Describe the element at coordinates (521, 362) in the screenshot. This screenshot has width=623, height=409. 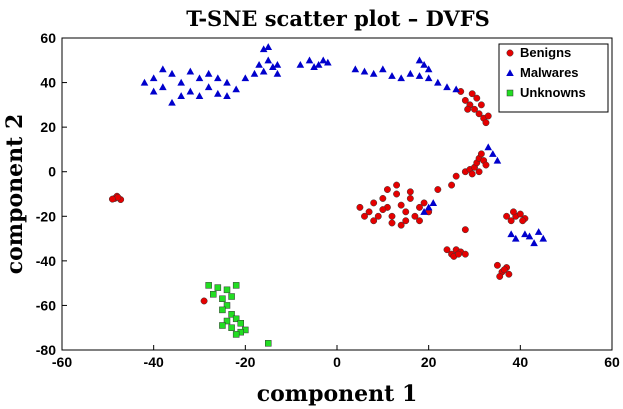
I see `x-tick-label: 40` at that location.